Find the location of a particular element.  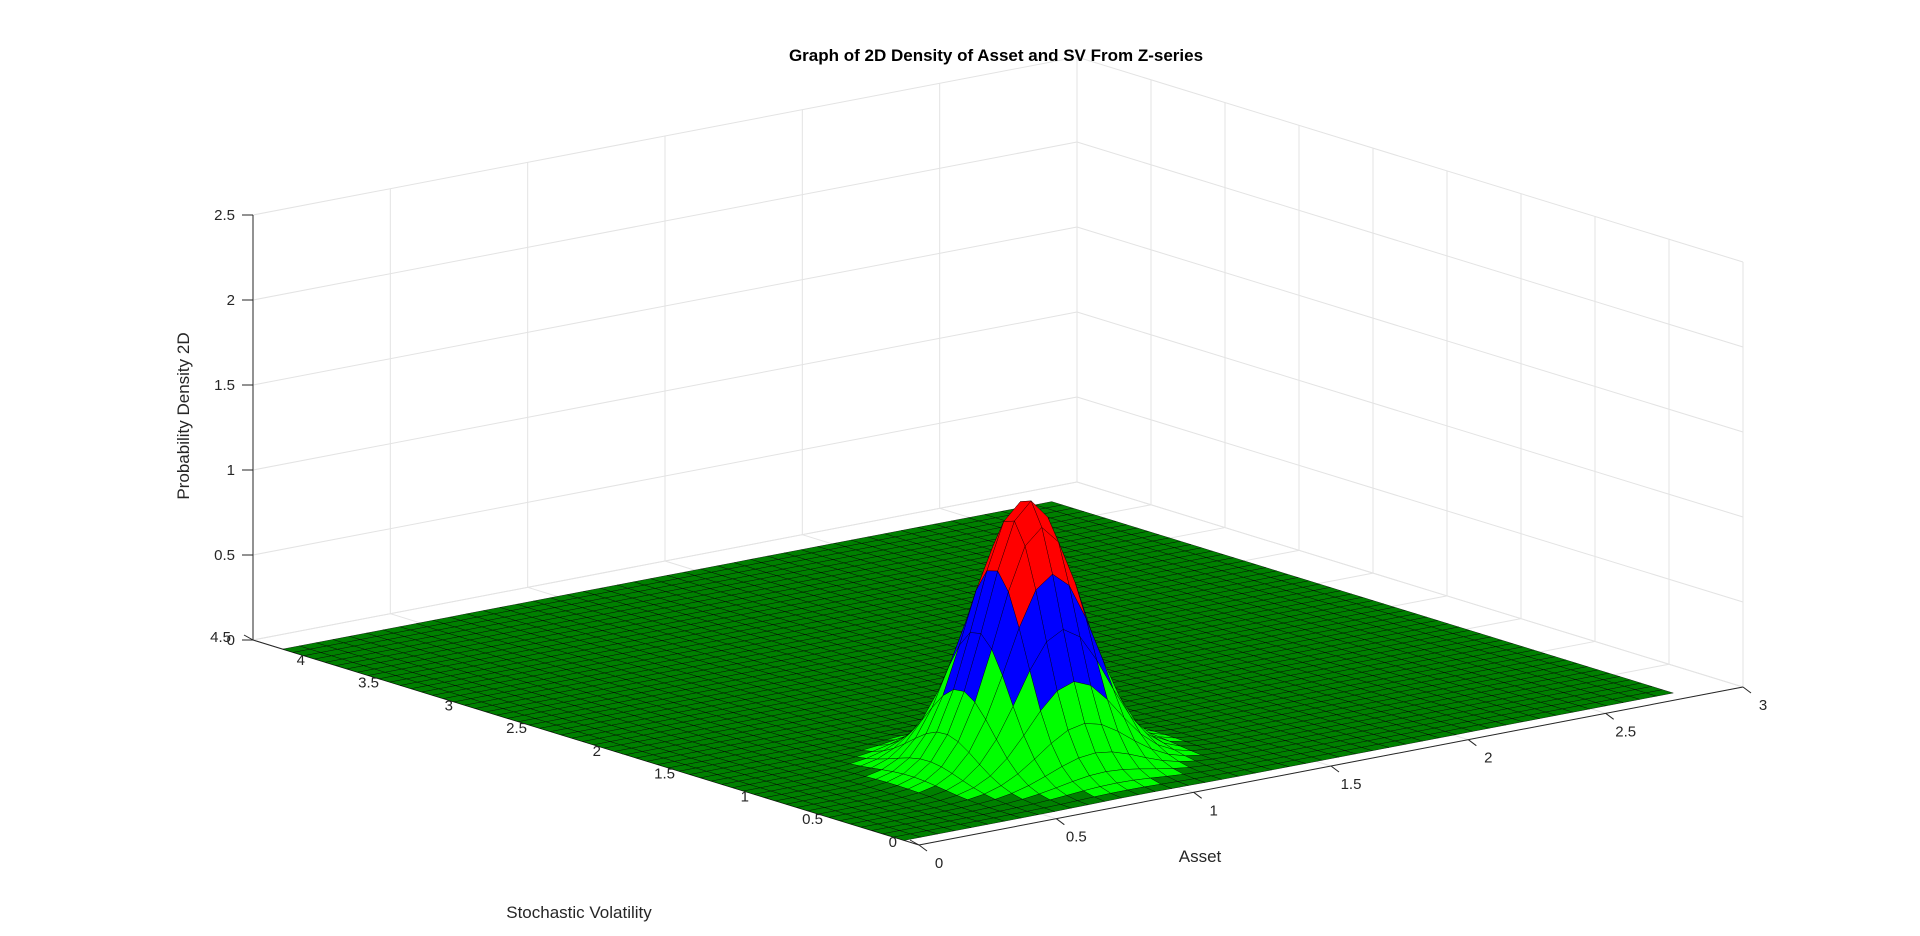

y-tick-label: 2.5 is located at coordinates (516, 728).